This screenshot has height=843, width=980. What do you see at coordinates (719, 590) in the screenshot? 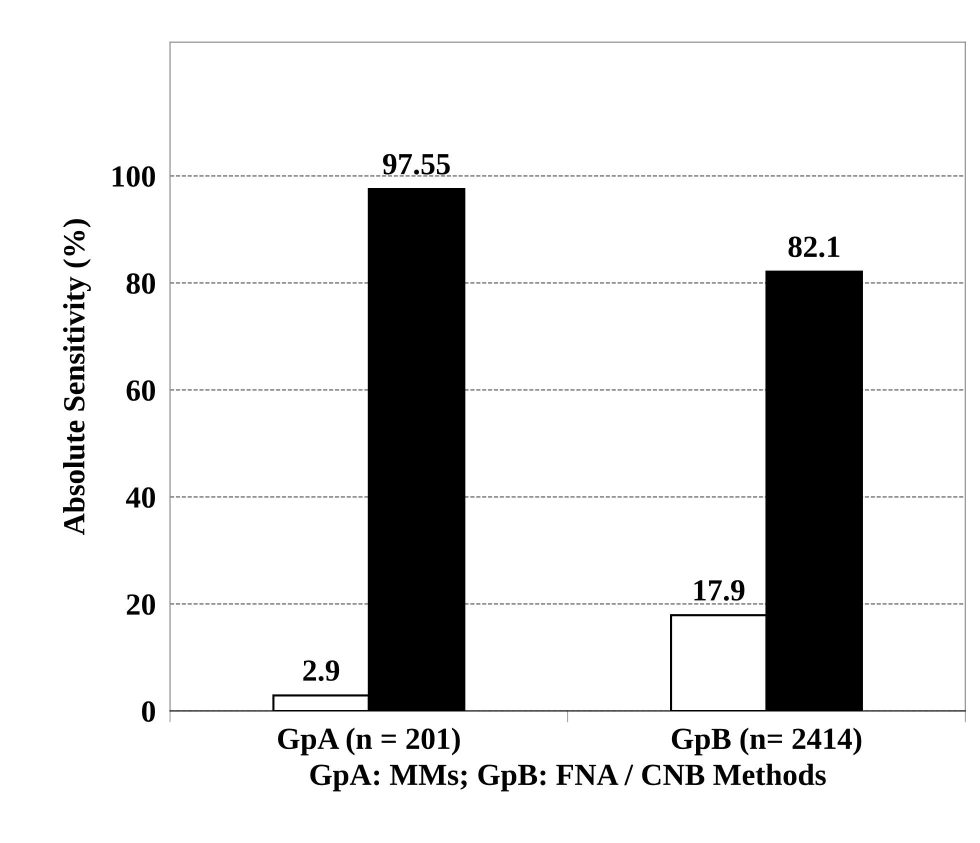
I see `data-label: 17.9` at bounding box center [719, 590].